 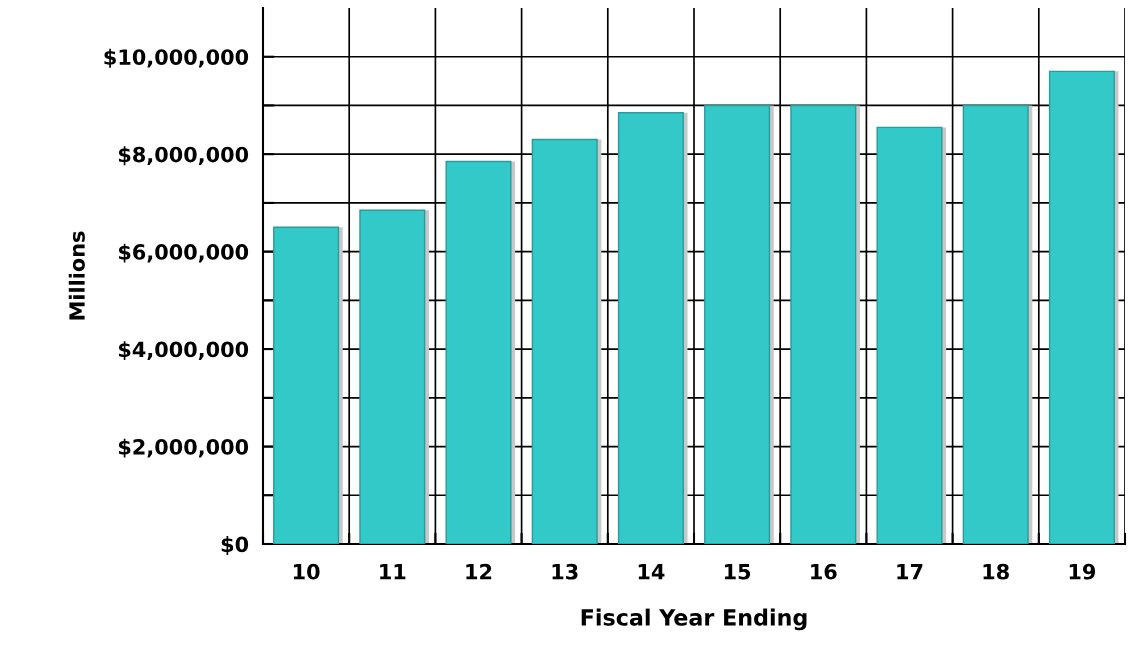 What do you see at coordinates (176, 58) in the screenshot?
I see `y-tick-label: $10,000,000` at bounding box center [176, 58].